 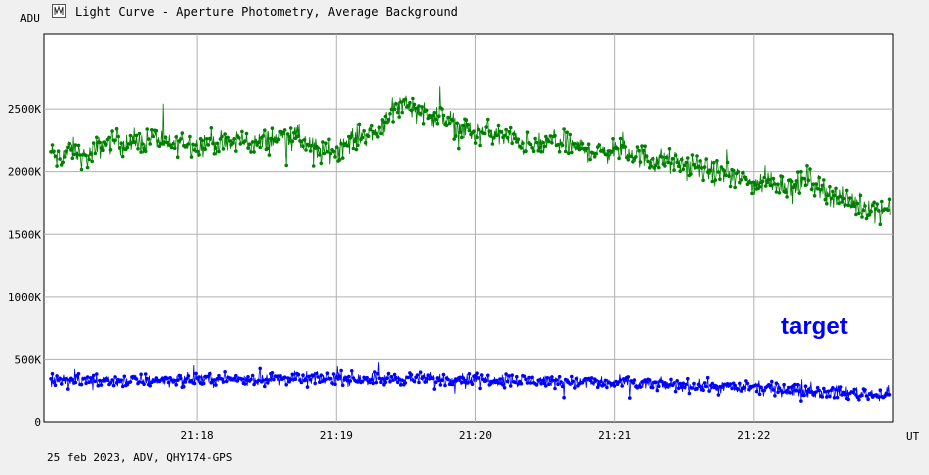 What do you see at coordinates (336, 435) in the screenshot?
I see `x-tick-label: 21:19` at bounding box center [336, 435].